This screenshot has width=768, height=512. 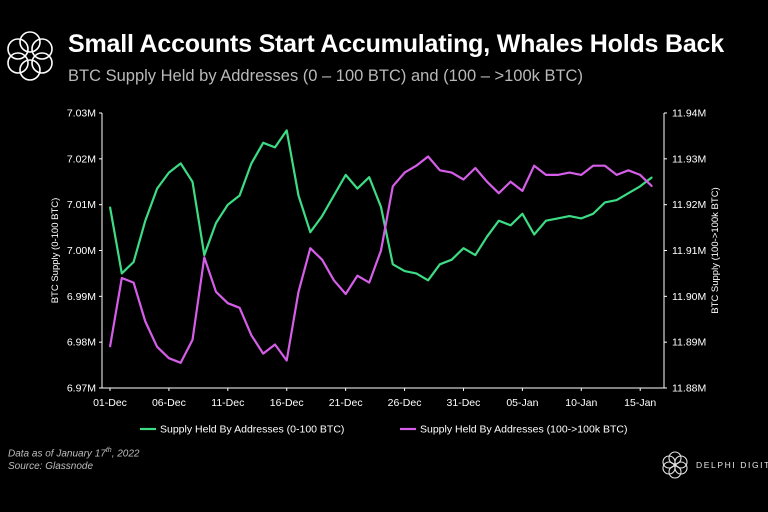 I want to click on delphi-logo-icon, so click(x=30, y=56).